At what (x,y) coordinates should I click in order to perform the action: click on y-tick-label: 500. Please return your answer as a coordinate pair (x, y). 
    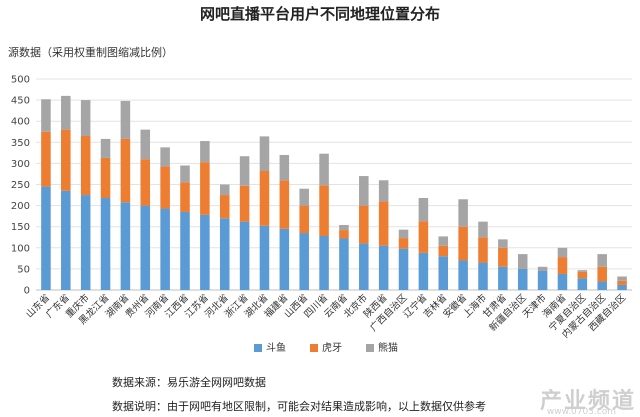
    Looking at the image, I should click on (20, 80).